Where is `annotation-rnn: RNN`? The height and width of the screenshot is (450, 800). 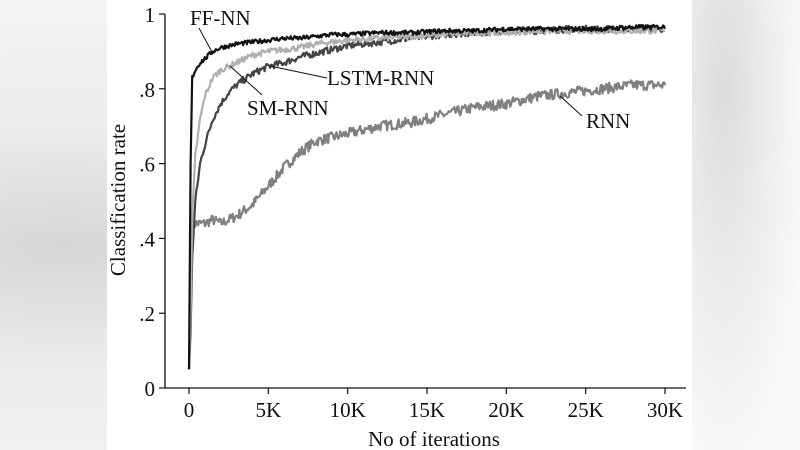
annotation-rnn: RNN is located at coordinates (594, 114).